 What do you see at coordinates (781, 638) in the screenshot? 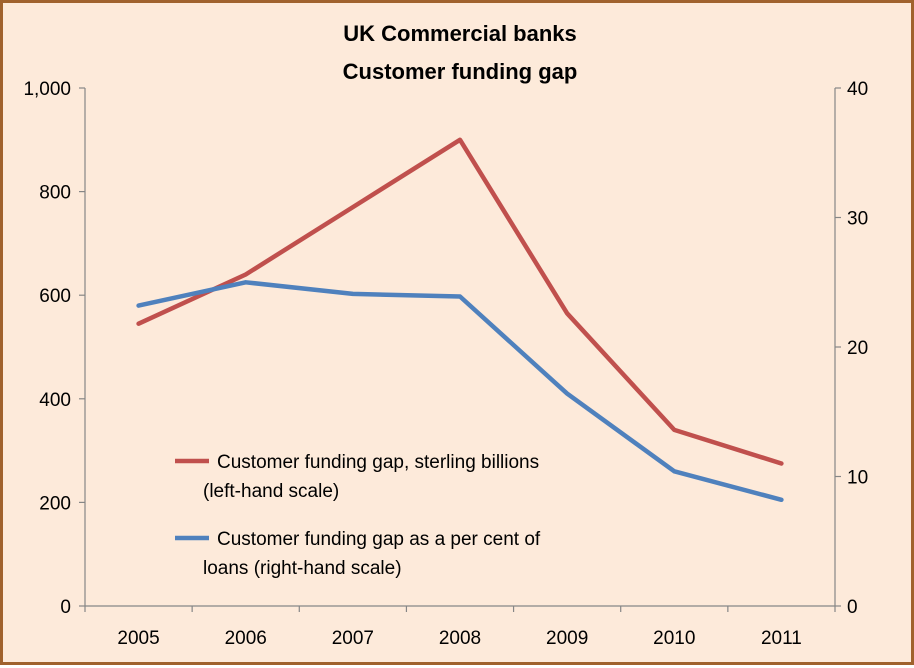
I see `x-tick-label: 2011` at bounding box center [781, 638].